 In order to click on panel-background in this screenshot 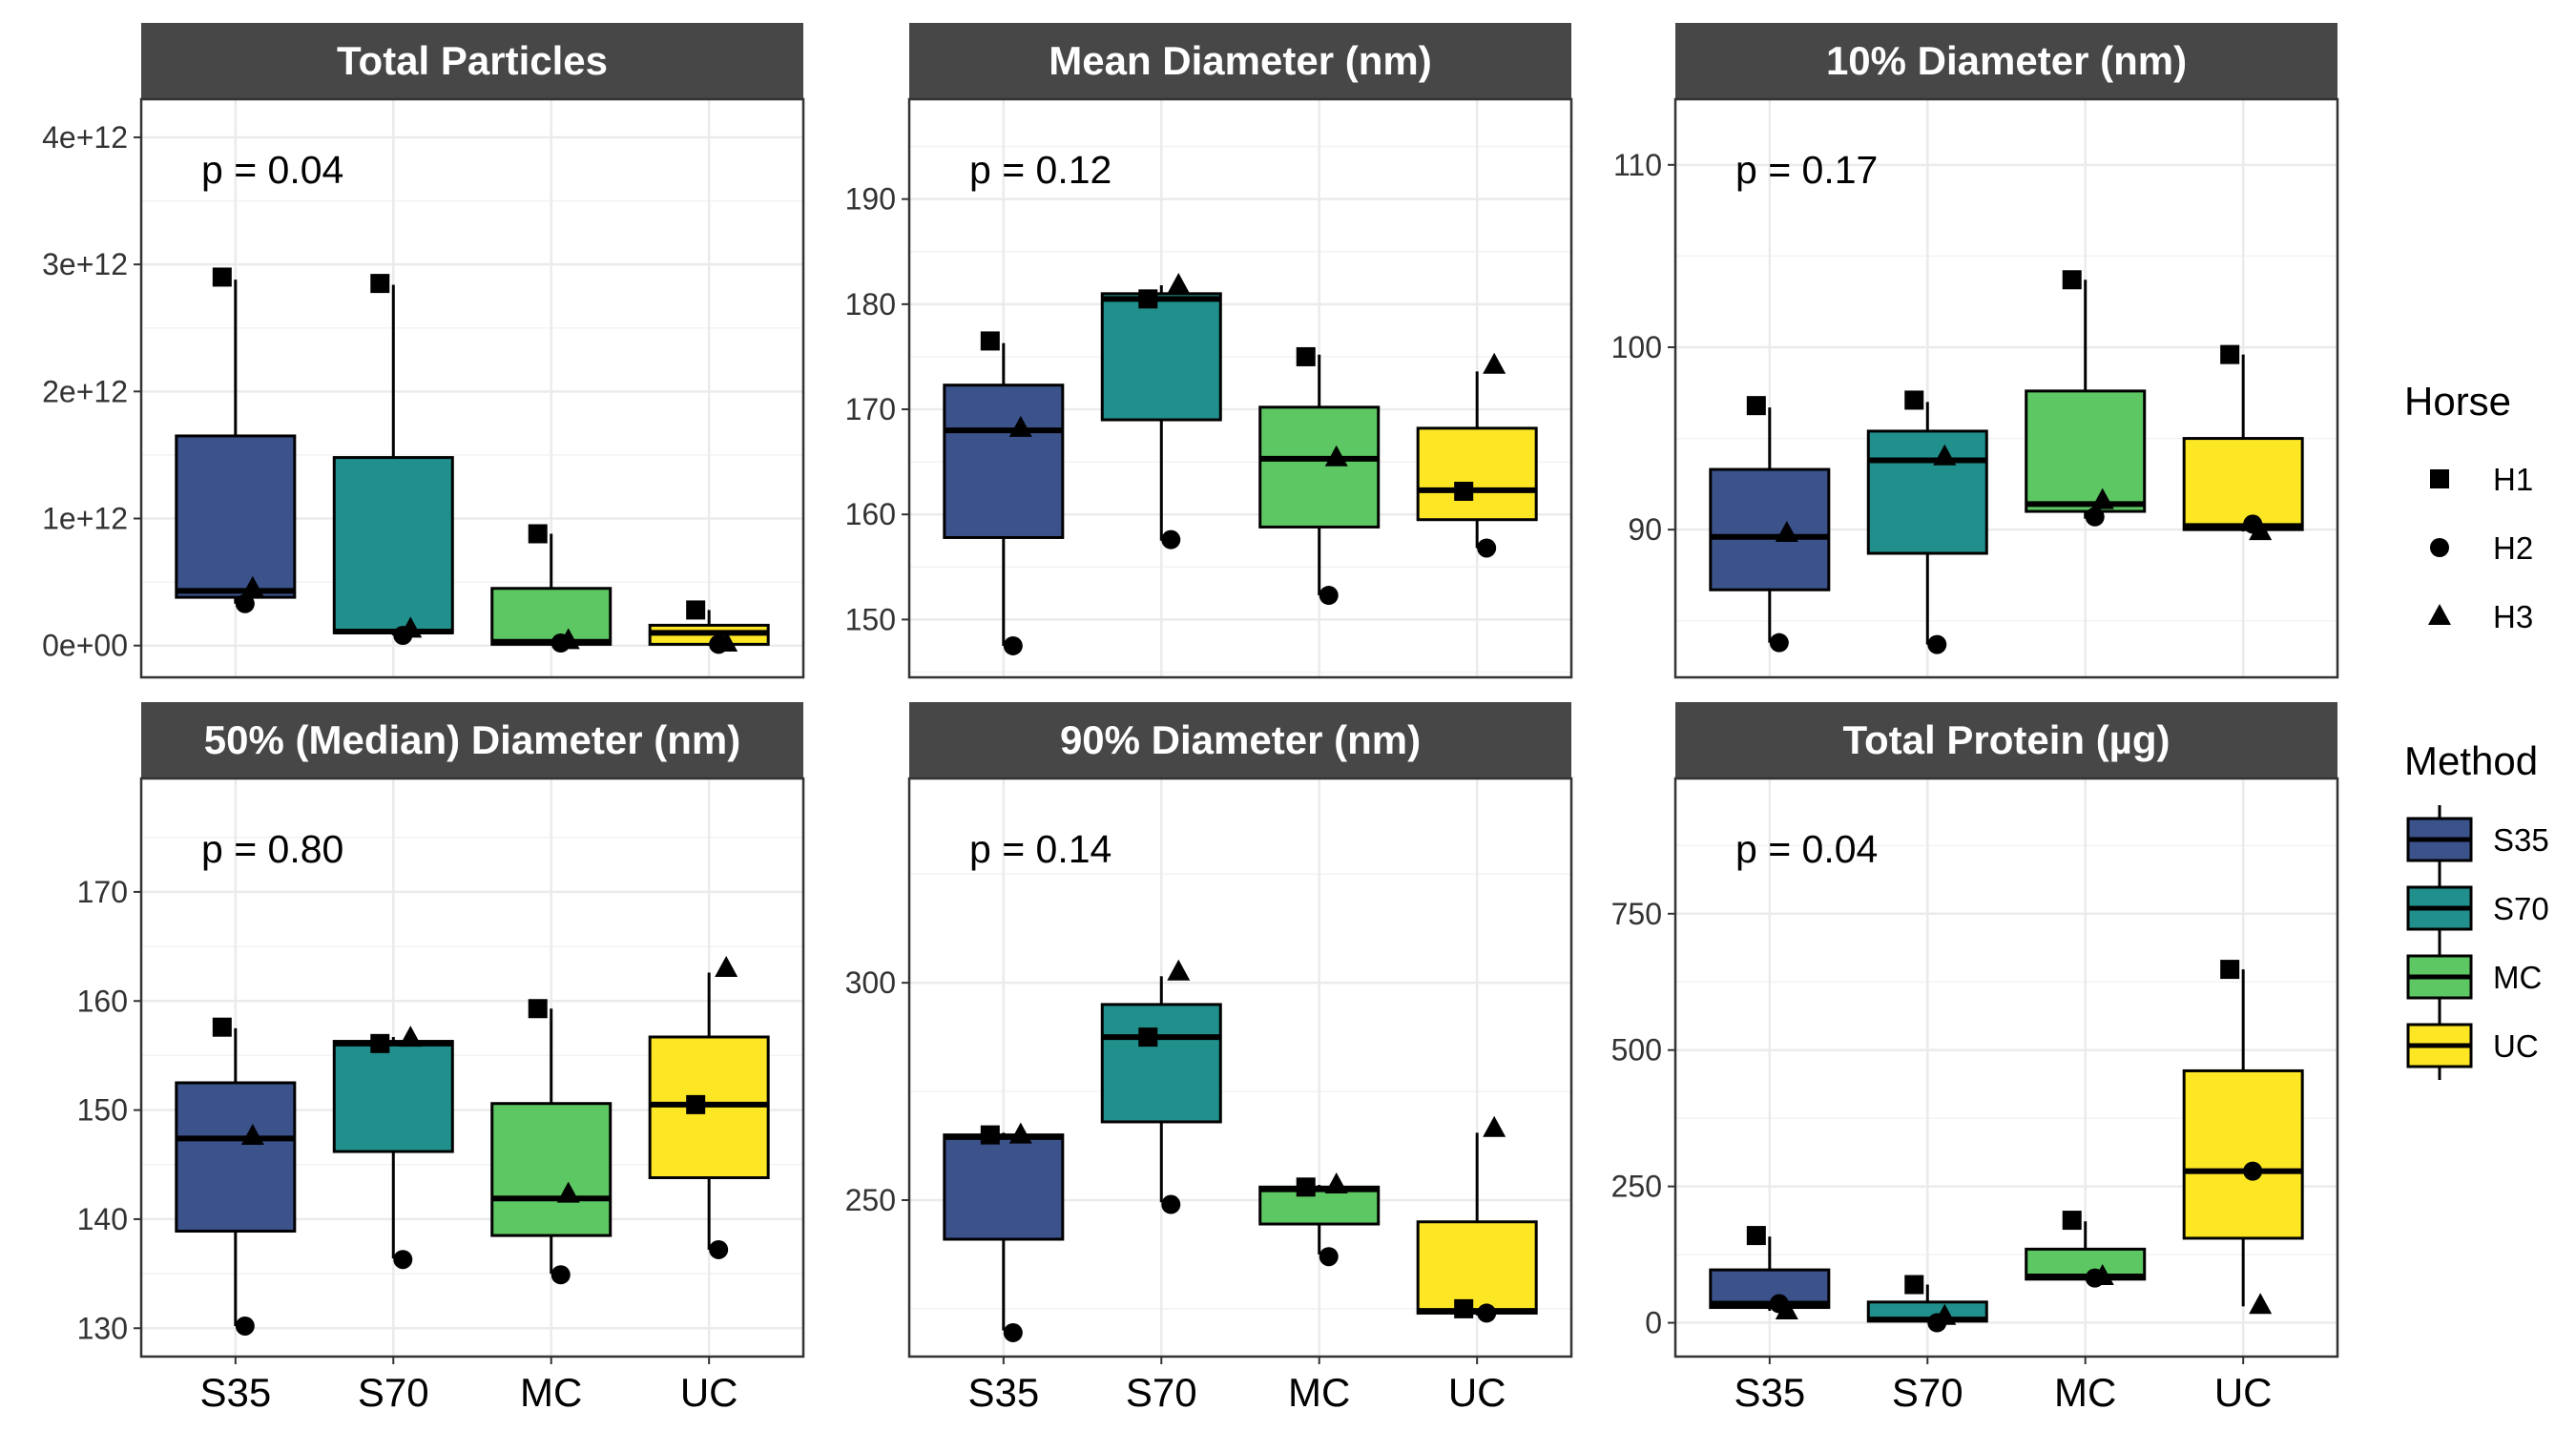, I will do `click(2006, 1067)`.